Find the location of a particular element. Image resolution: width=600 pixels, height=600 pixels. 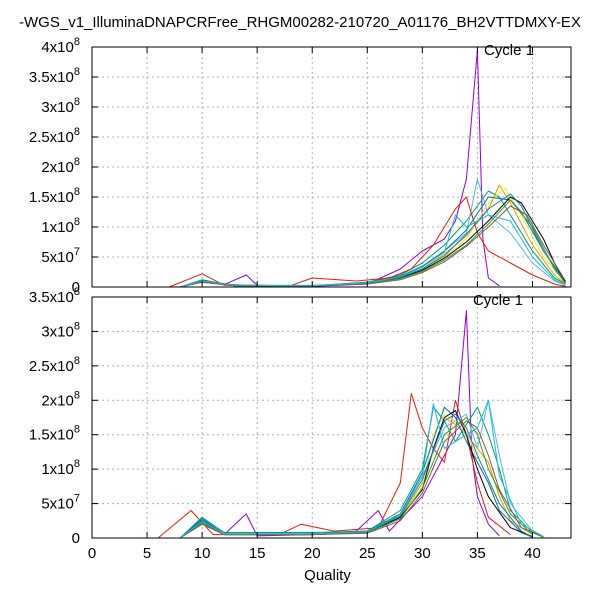

x-tick-label: 35 is located at coordinates (477, 553).